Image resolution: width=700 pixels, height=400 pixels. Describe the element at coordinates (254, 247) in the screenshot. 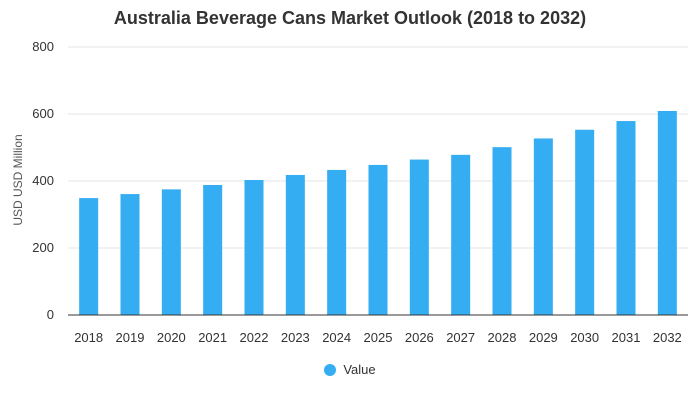

I see `bar-2022` at that location.